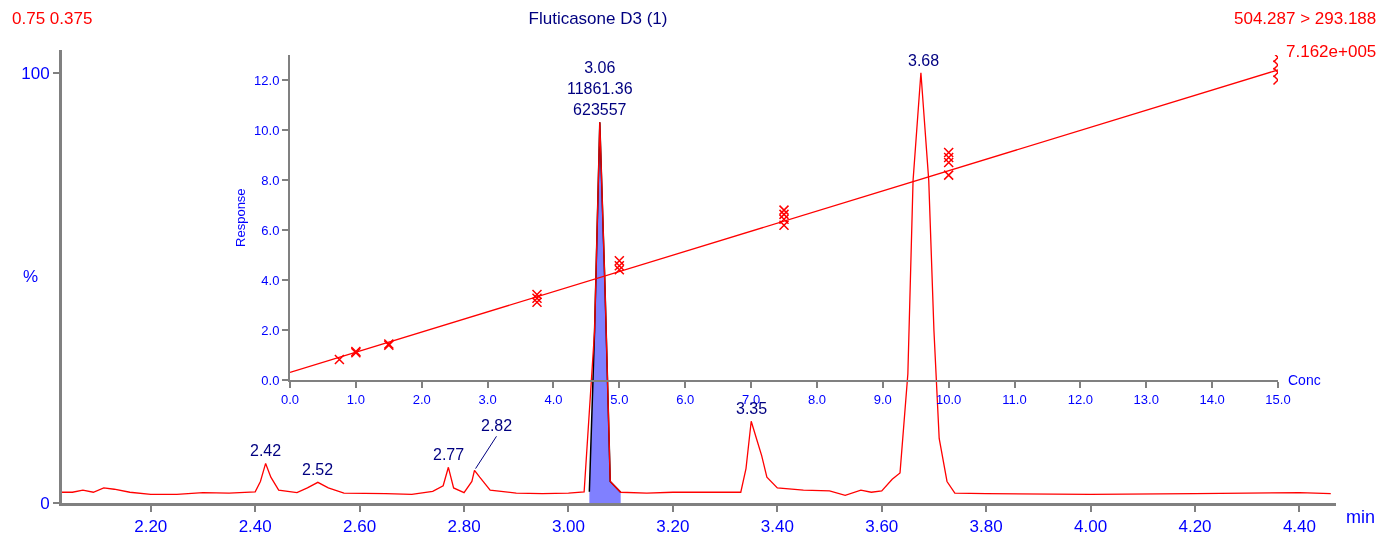 The height and width of the screenshot is (548, 1384). I want to click on chart-title: Fluticasone D3 (1), so click(598, 18).